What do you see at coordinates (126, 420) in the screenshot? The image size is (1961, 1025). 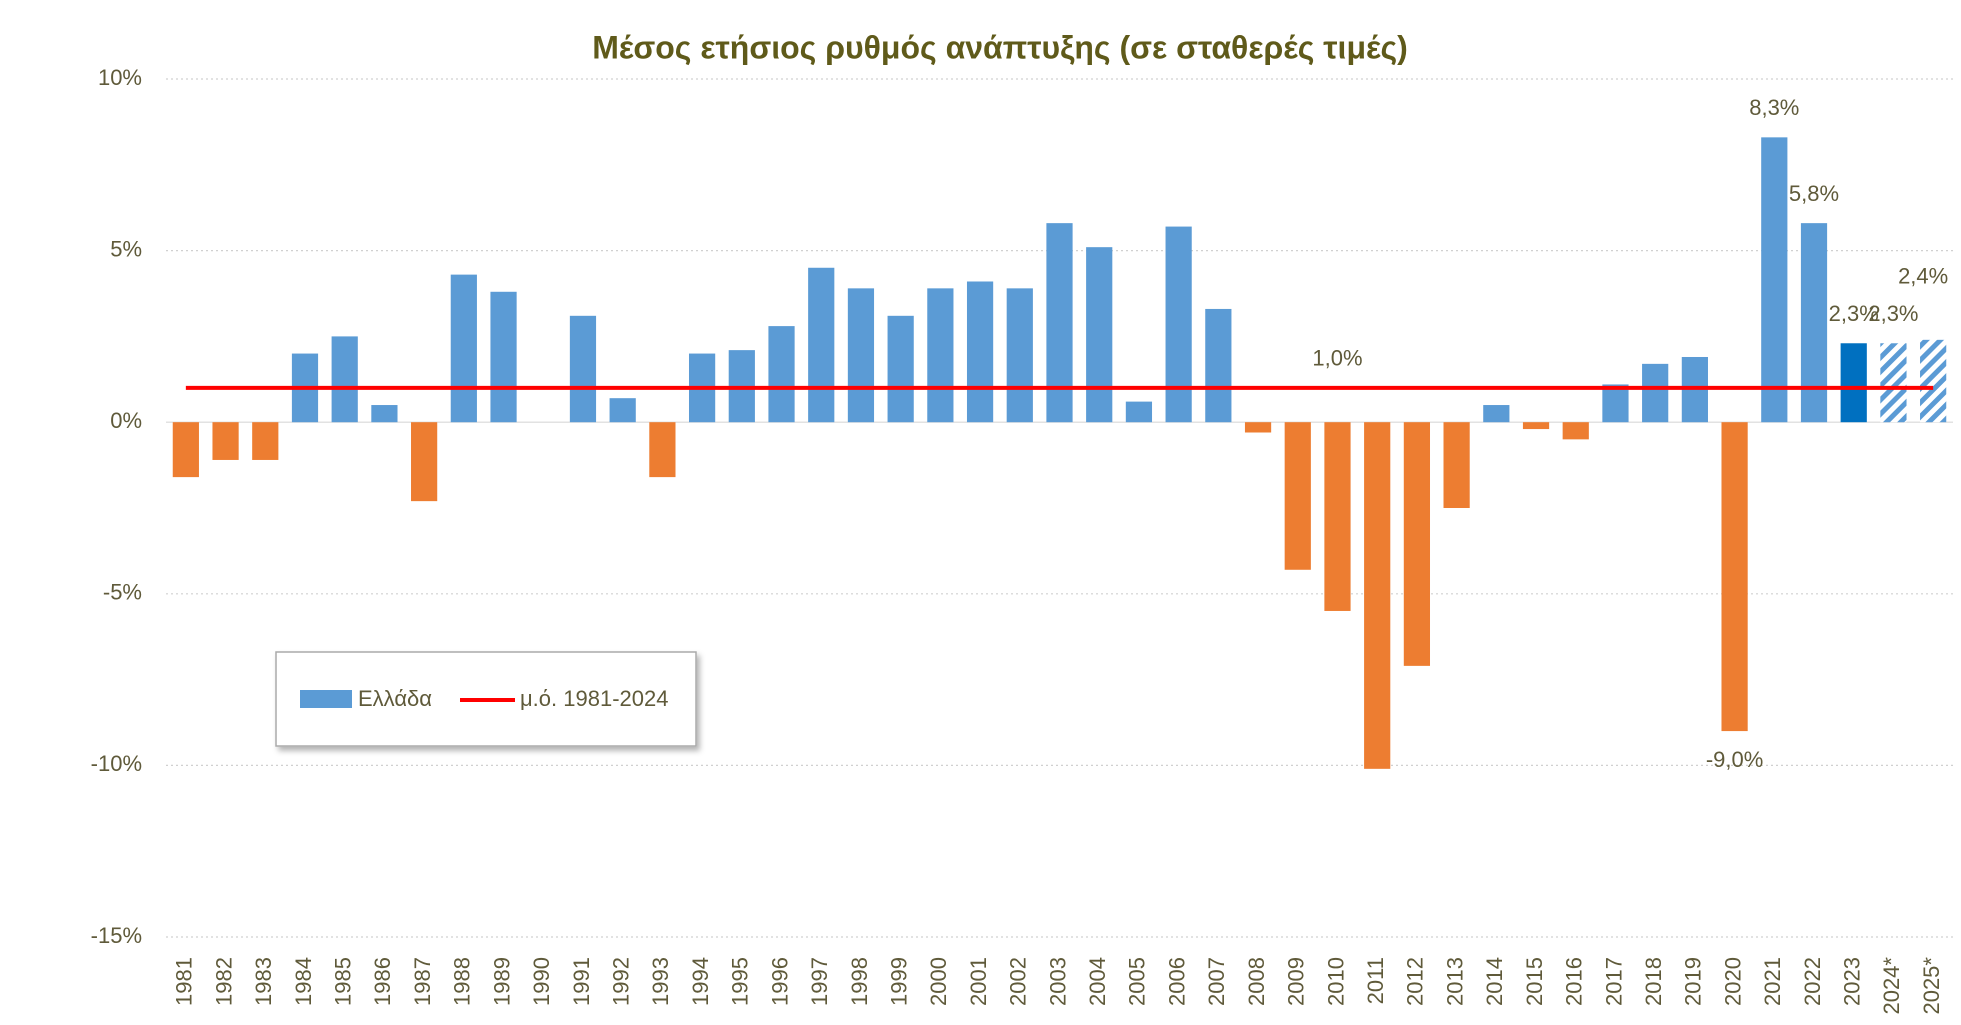 I see `y-tick-label: 0%` at bounding box center [126, 420].